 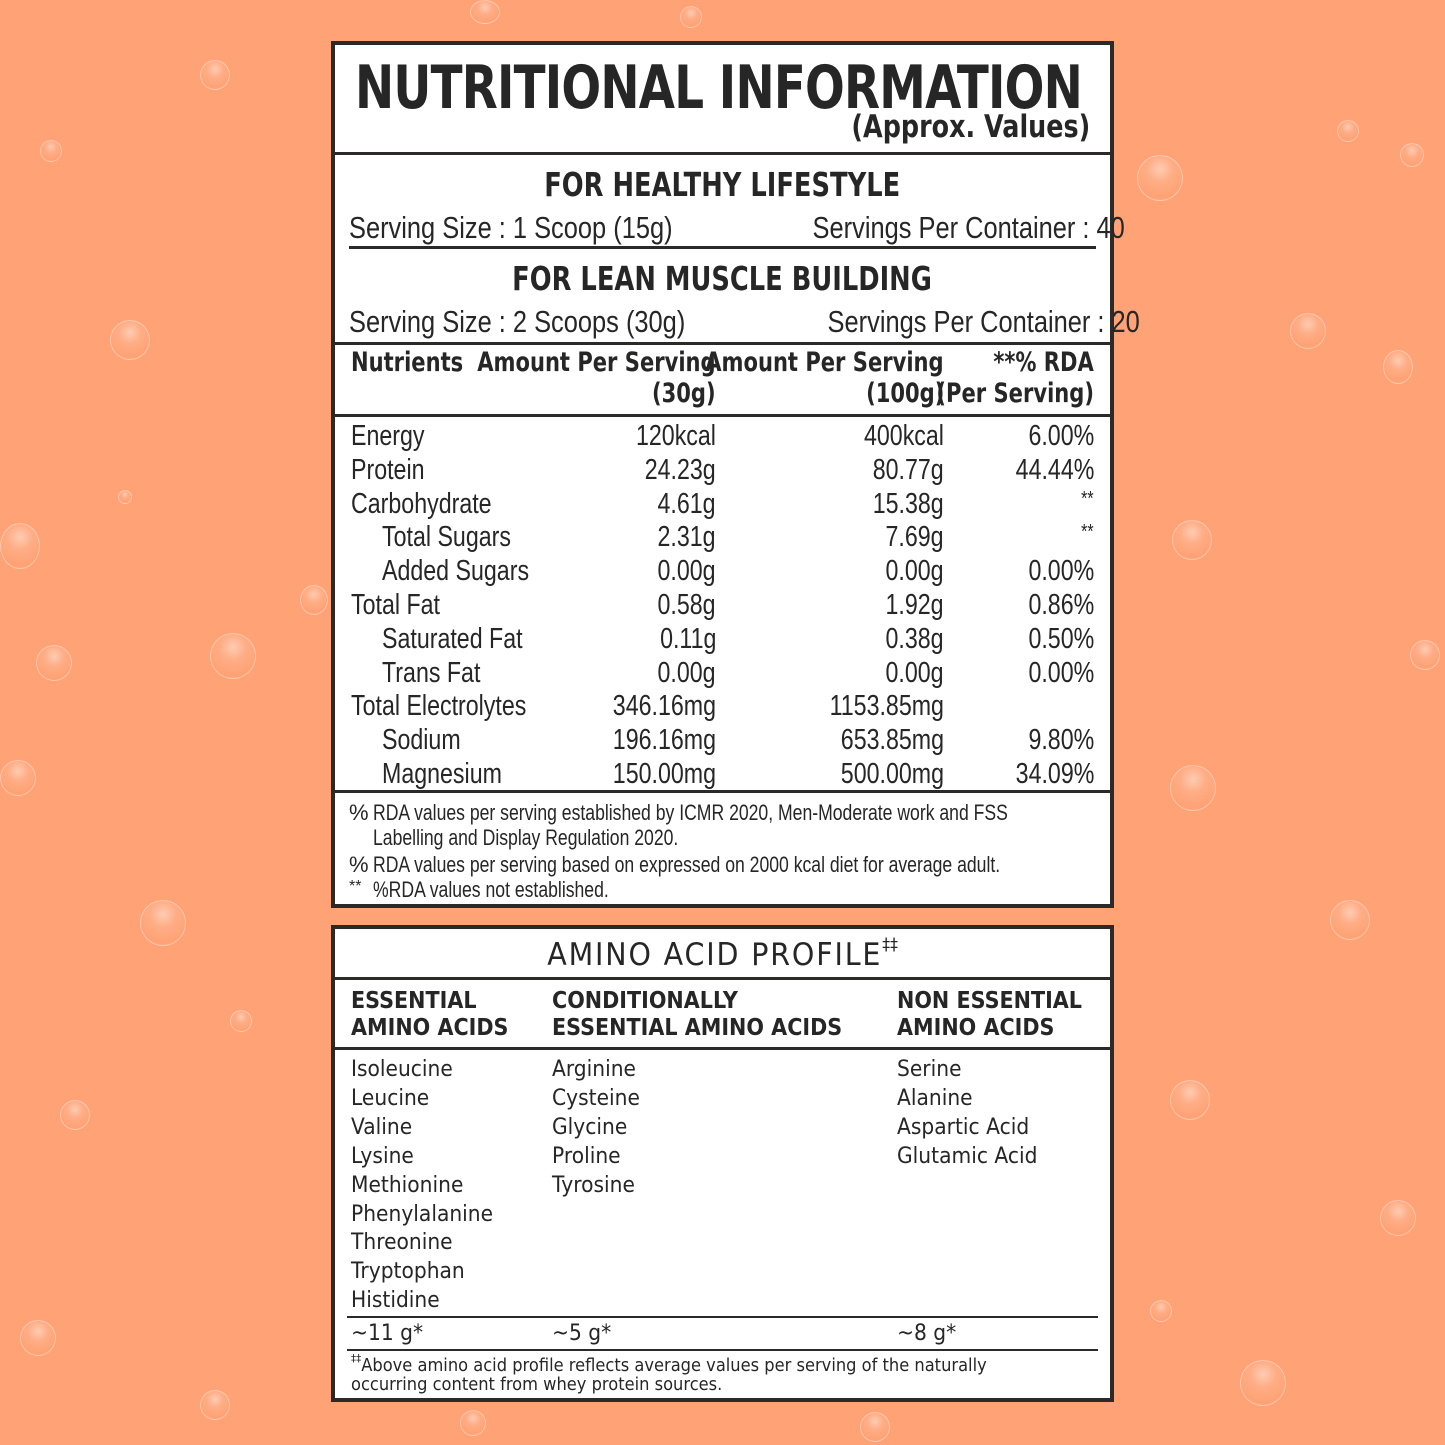 I want to click on non-essential-amino-list: Serine Alanine Aspartic Acid Glutamic Acid, so click(x=973, y=1114).